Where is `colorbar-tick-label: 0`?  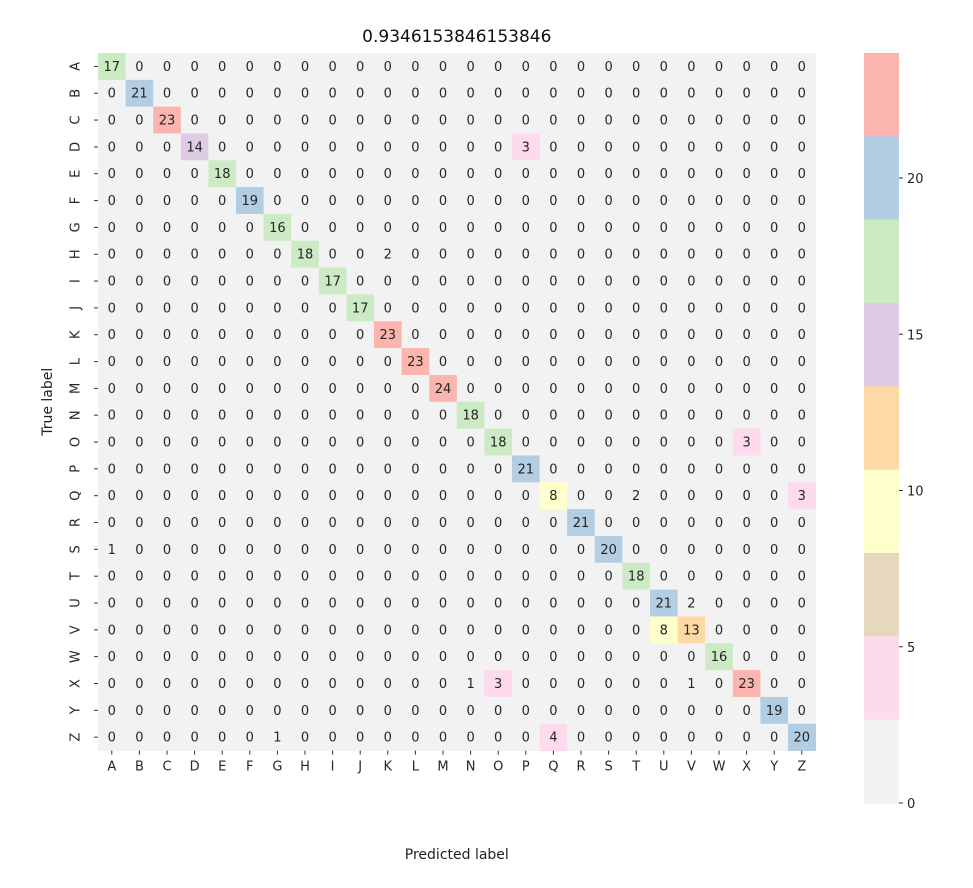 colorbar-tick-label: 0 is located at coordinates (911, 804).